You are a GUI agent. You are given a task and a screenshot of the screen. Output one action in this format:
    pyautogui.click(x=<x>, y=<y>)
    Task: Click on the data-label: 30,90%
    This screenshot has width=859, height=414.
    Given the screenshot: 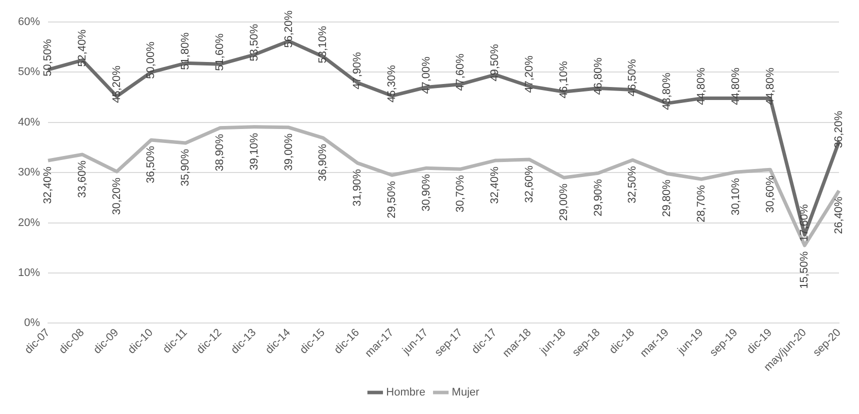 What is the action you would take?
    pyautogui.click(x=426, y=193)
    